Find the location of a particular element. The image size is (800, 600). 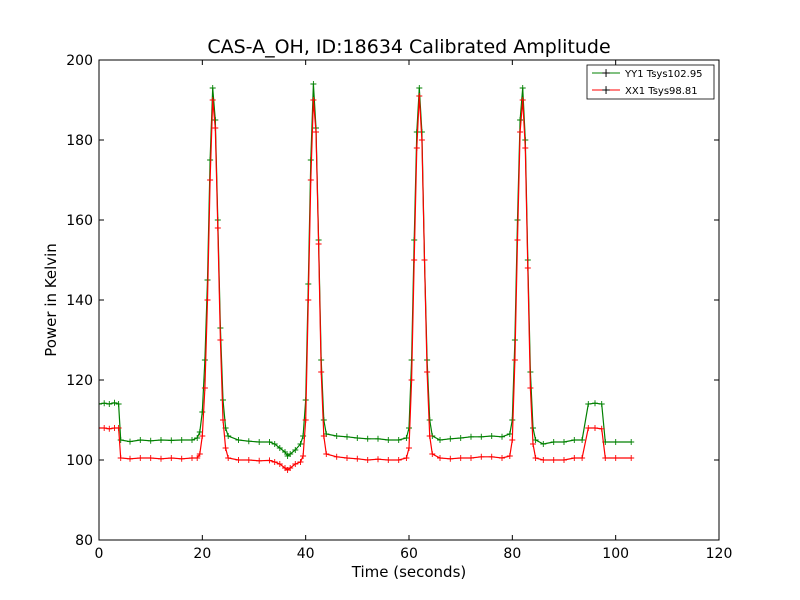

y-tick-label: 80 is located at coordinates (84, 541).